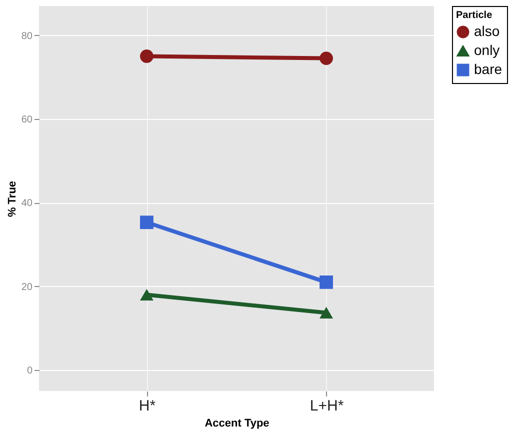  Describe the element at coordinates (487, 50) in the screenshot. I see `legend-label: only` at that location.